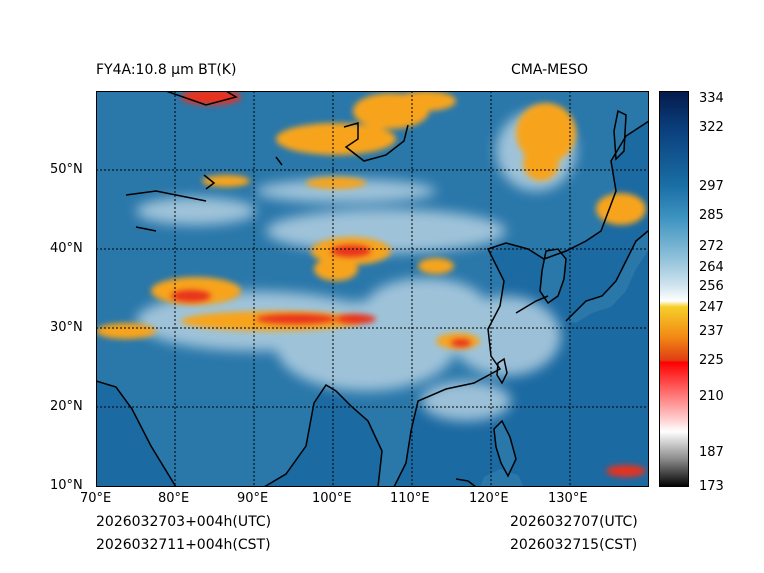 The height and width of the screenshot is (573, 764). I want to click on cbar-label-285: 285, so click(711, 215).